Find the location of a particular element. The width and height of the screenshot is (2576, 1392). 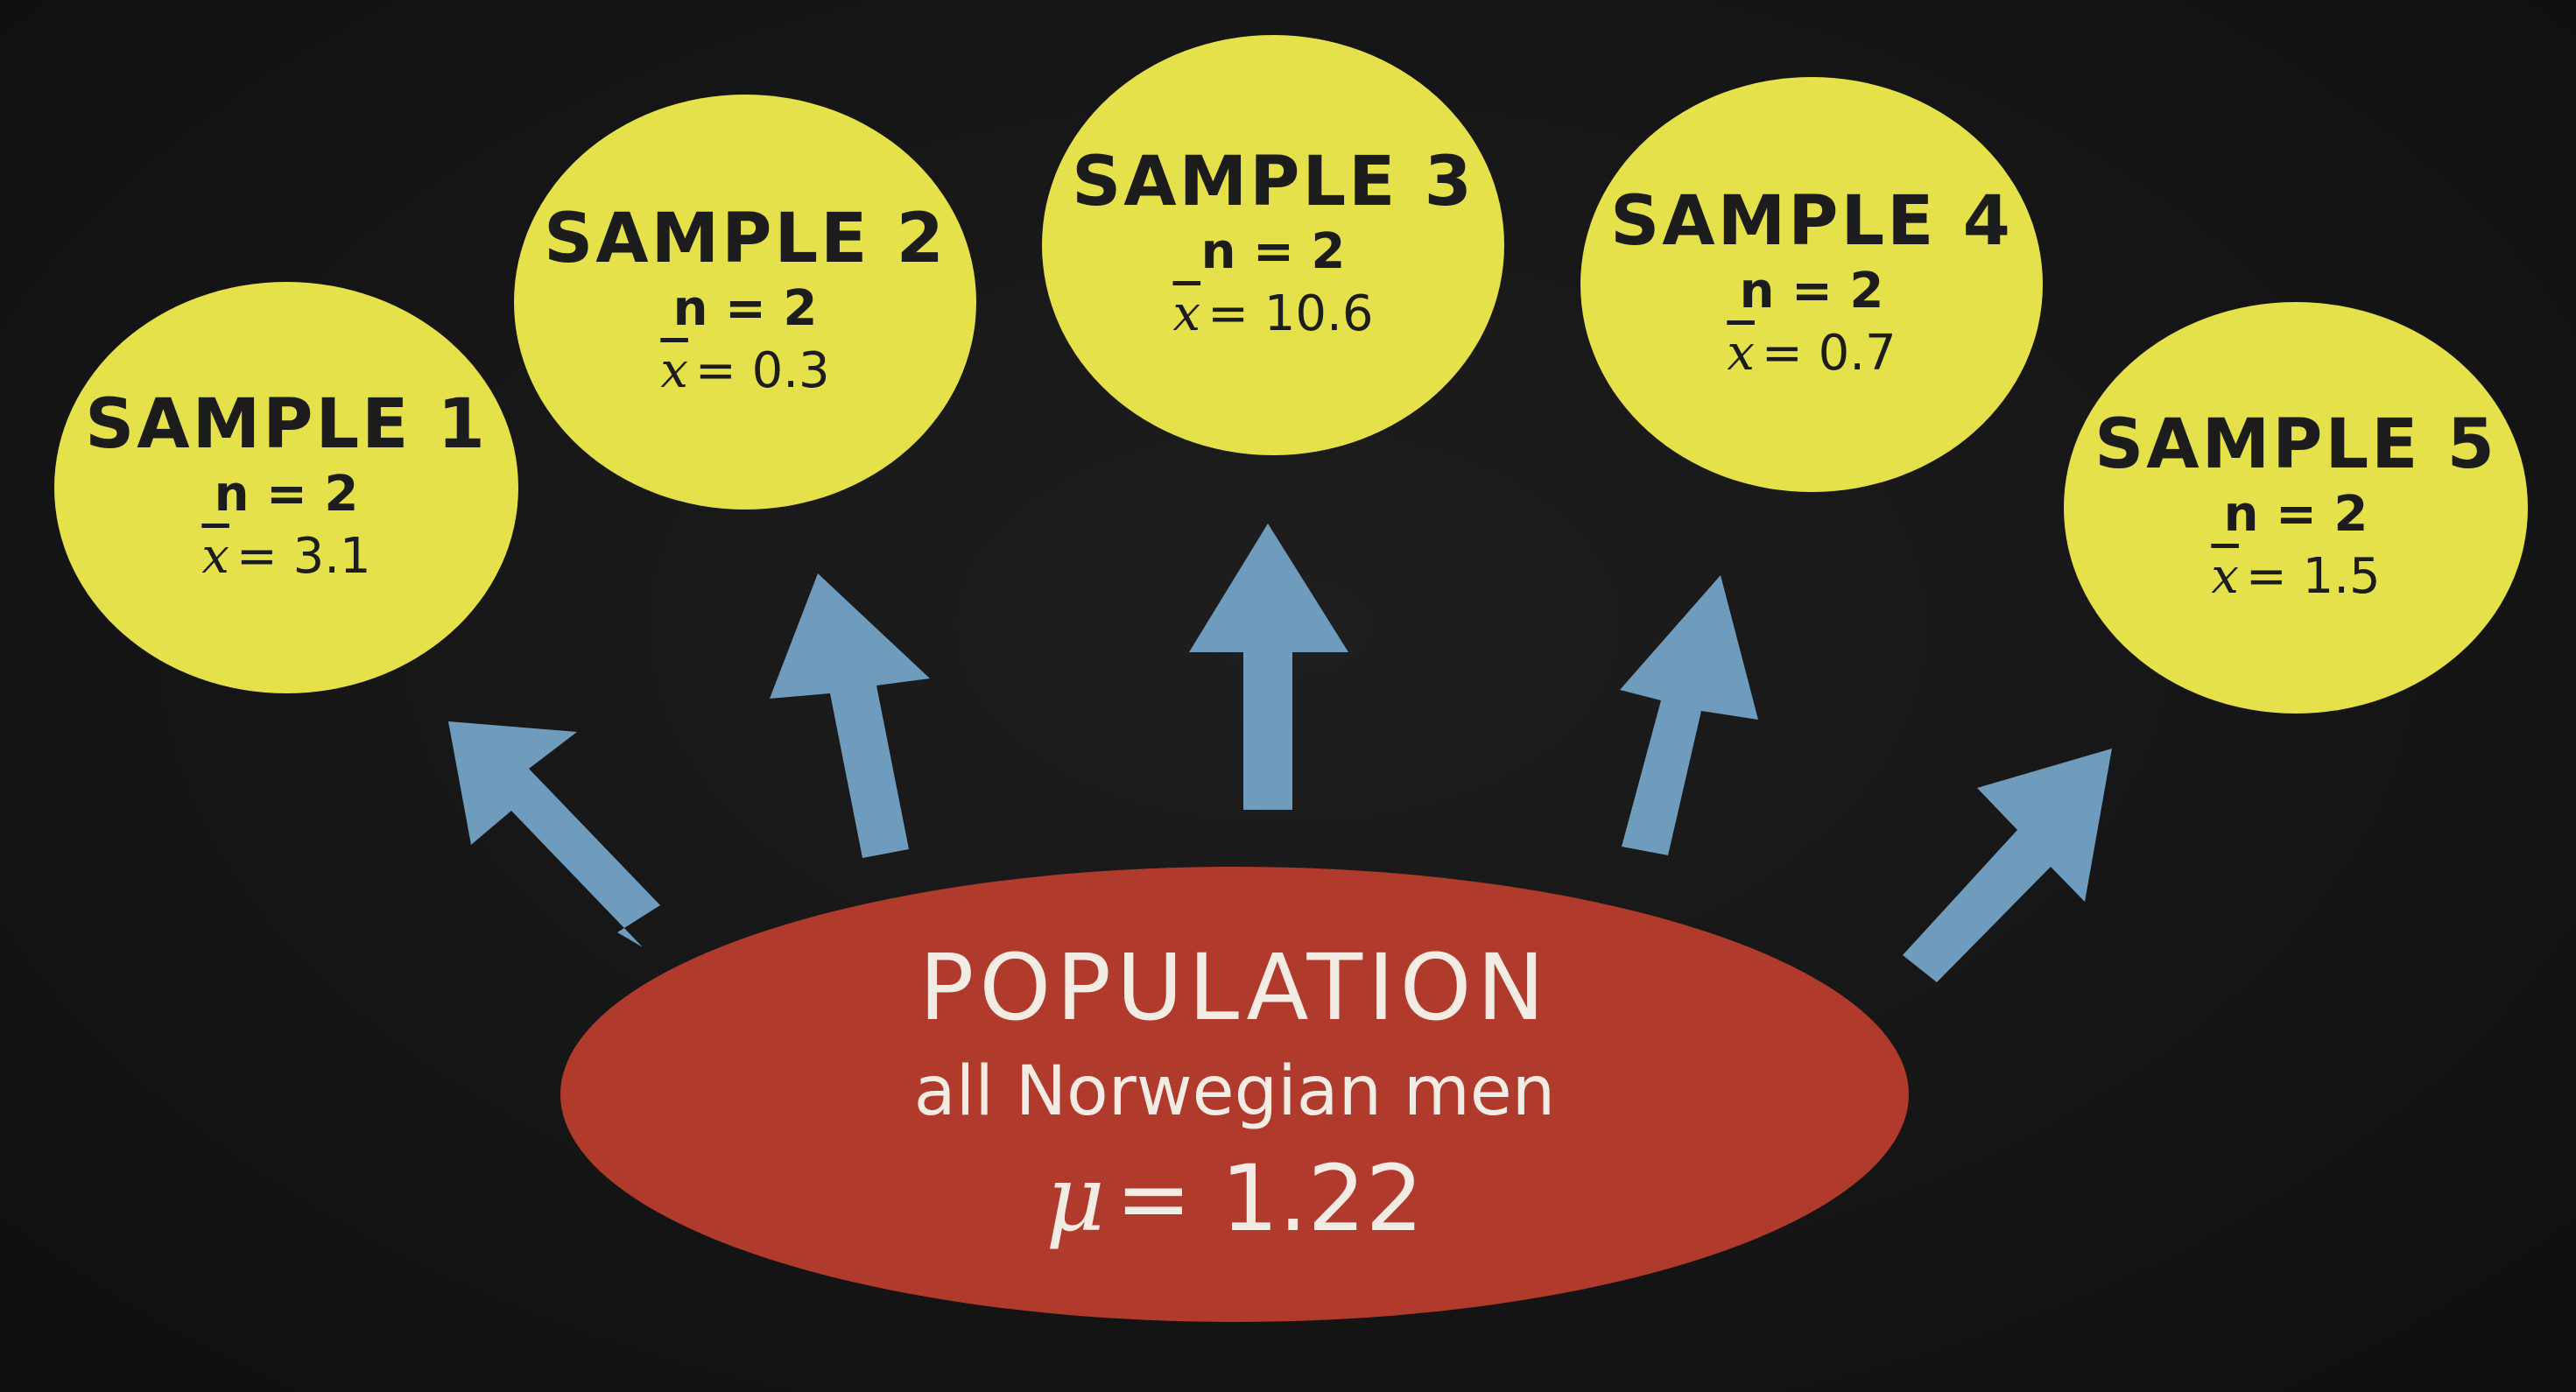

sample-4-circle: SAMPLE 4 n = 2 x = 0.7 is located at coordinates (1811, 284).